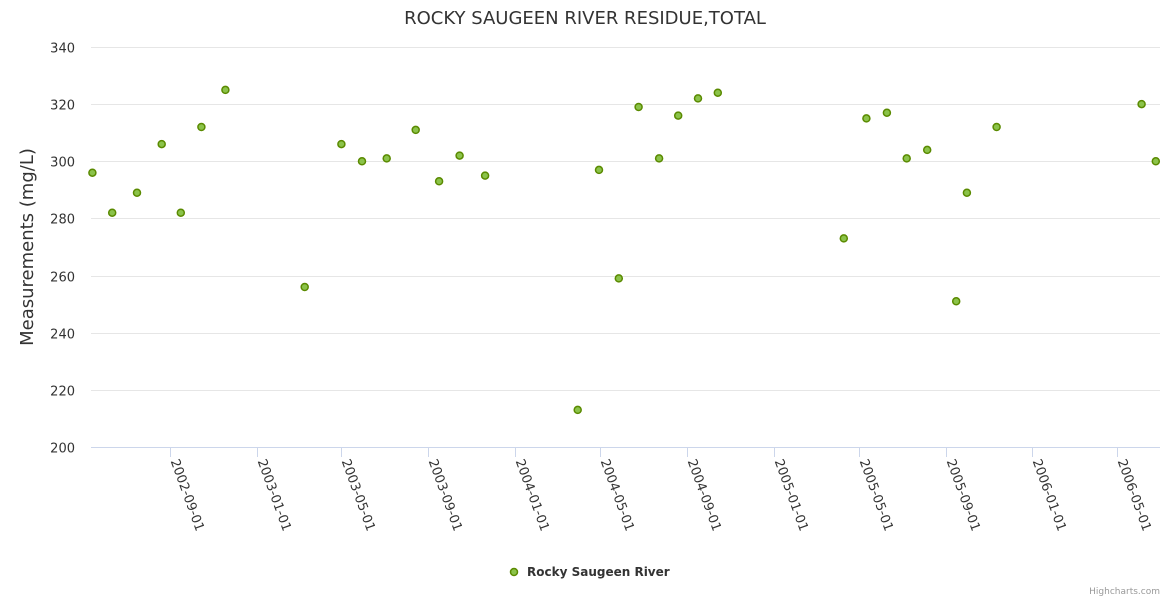  What do you see at coordinates (62, 278) in the screenshot?
I see `y-tick-label: 260` at bounding box center [62, 278].